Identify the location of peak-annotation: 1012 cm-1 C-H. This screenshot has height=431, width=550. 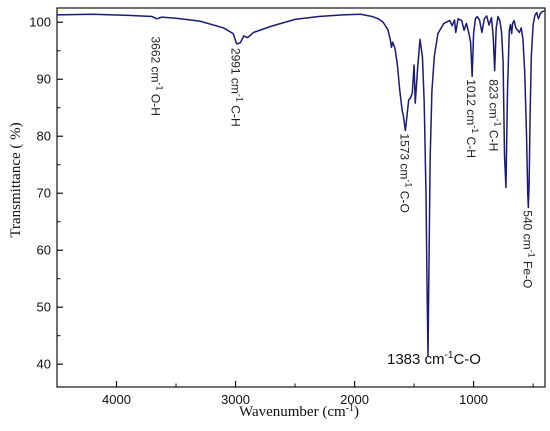
(472, 118).